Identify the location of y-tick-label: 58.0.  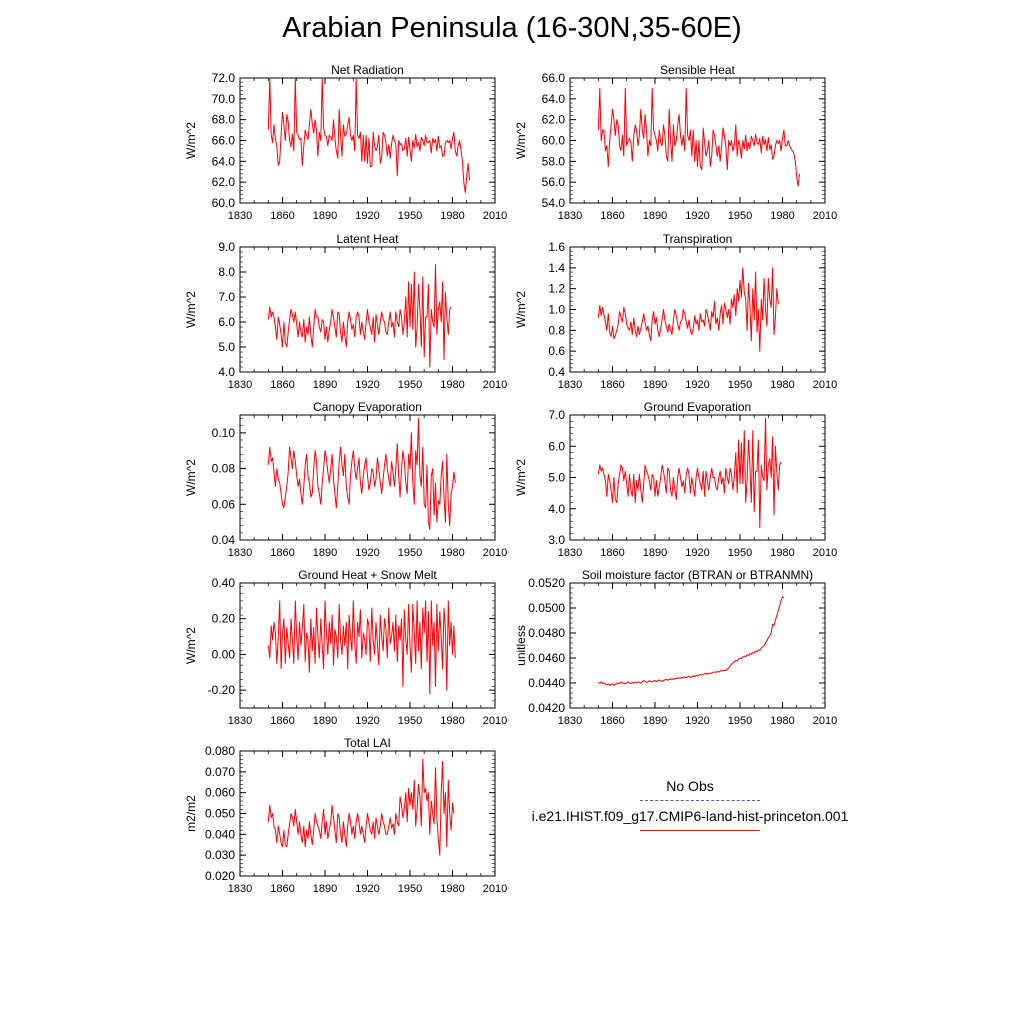
(554, 161).